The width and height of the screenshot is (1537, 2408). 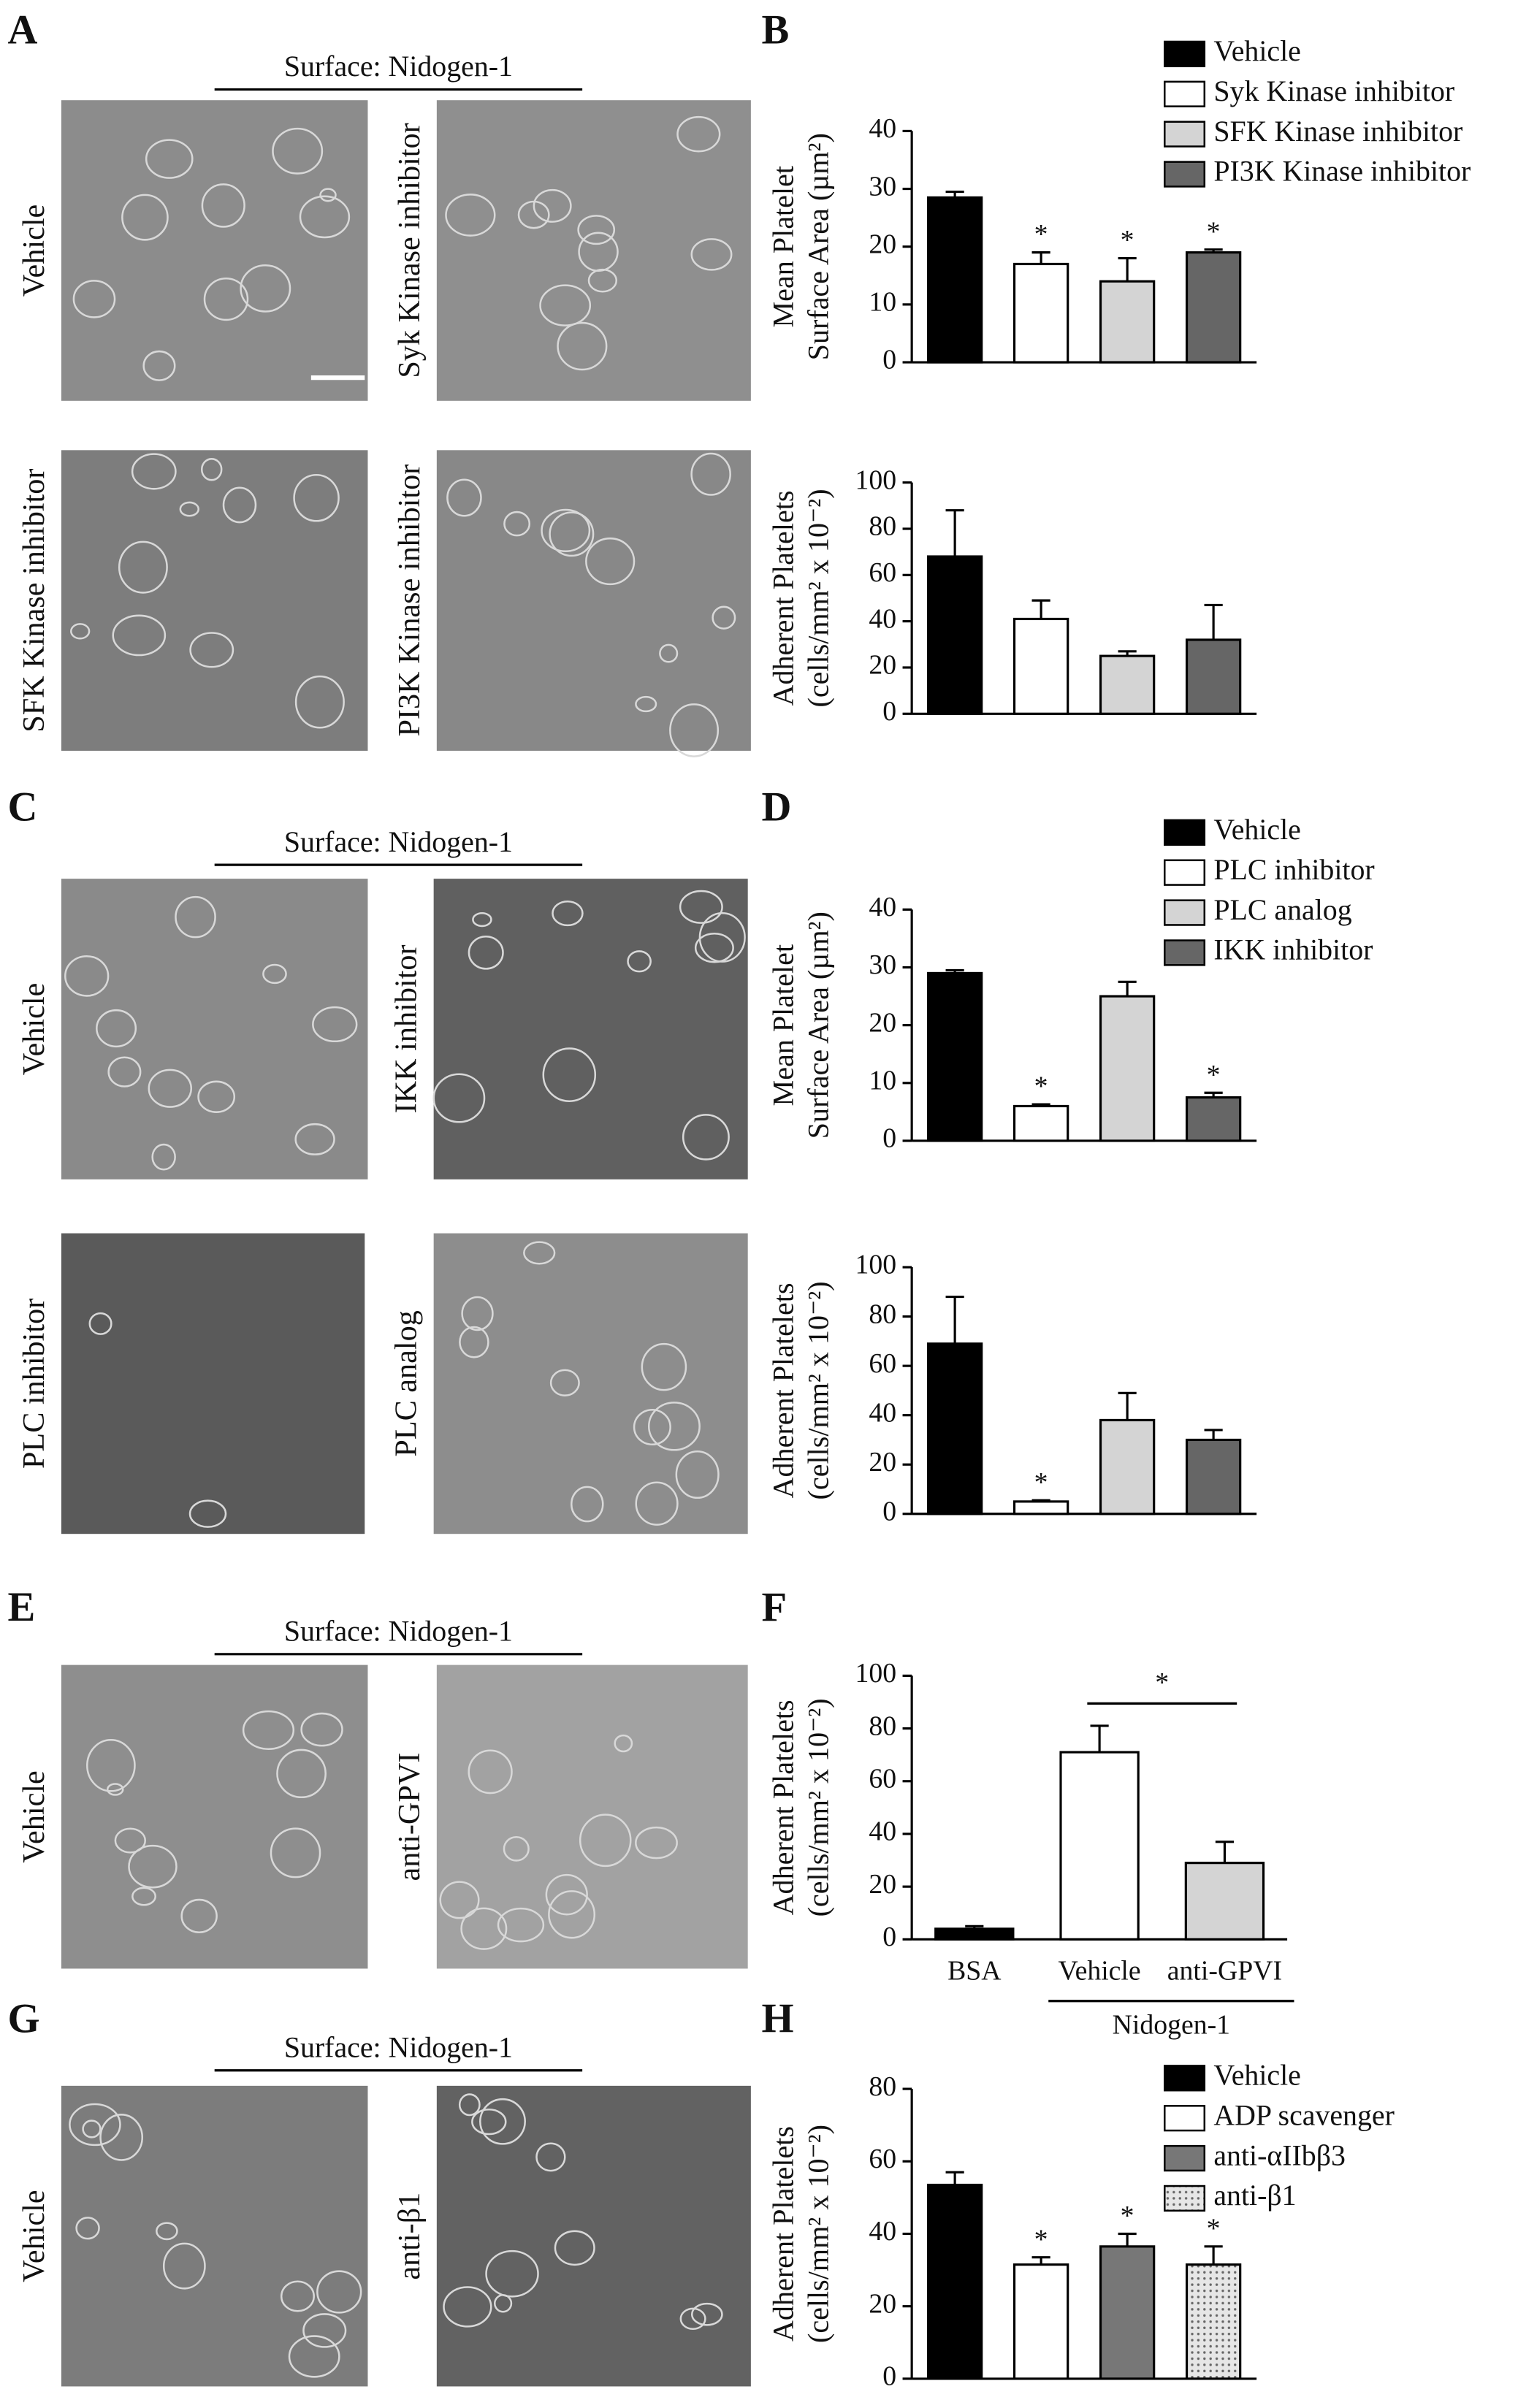 I want to click on panel-label: D, so click(x=777, y=807).